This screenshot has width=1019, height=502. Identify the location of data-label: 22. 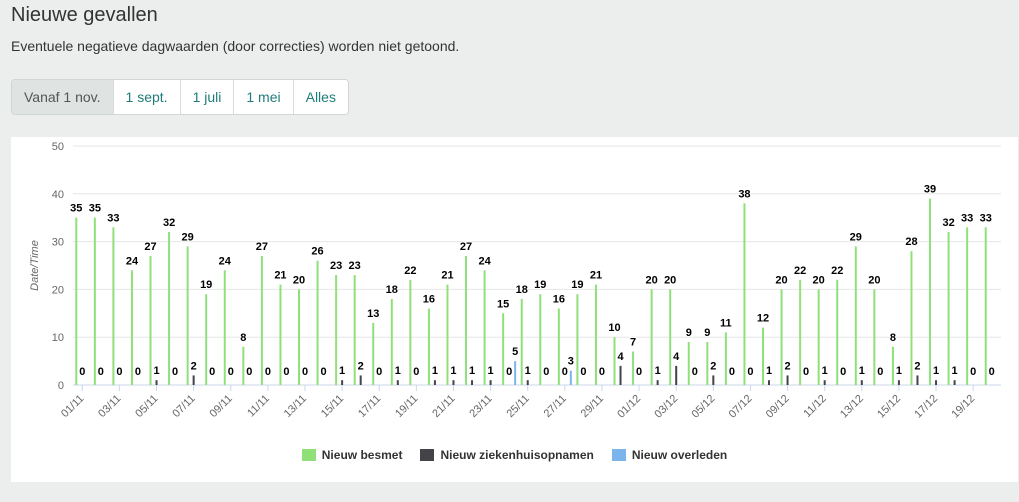
(800, 271).